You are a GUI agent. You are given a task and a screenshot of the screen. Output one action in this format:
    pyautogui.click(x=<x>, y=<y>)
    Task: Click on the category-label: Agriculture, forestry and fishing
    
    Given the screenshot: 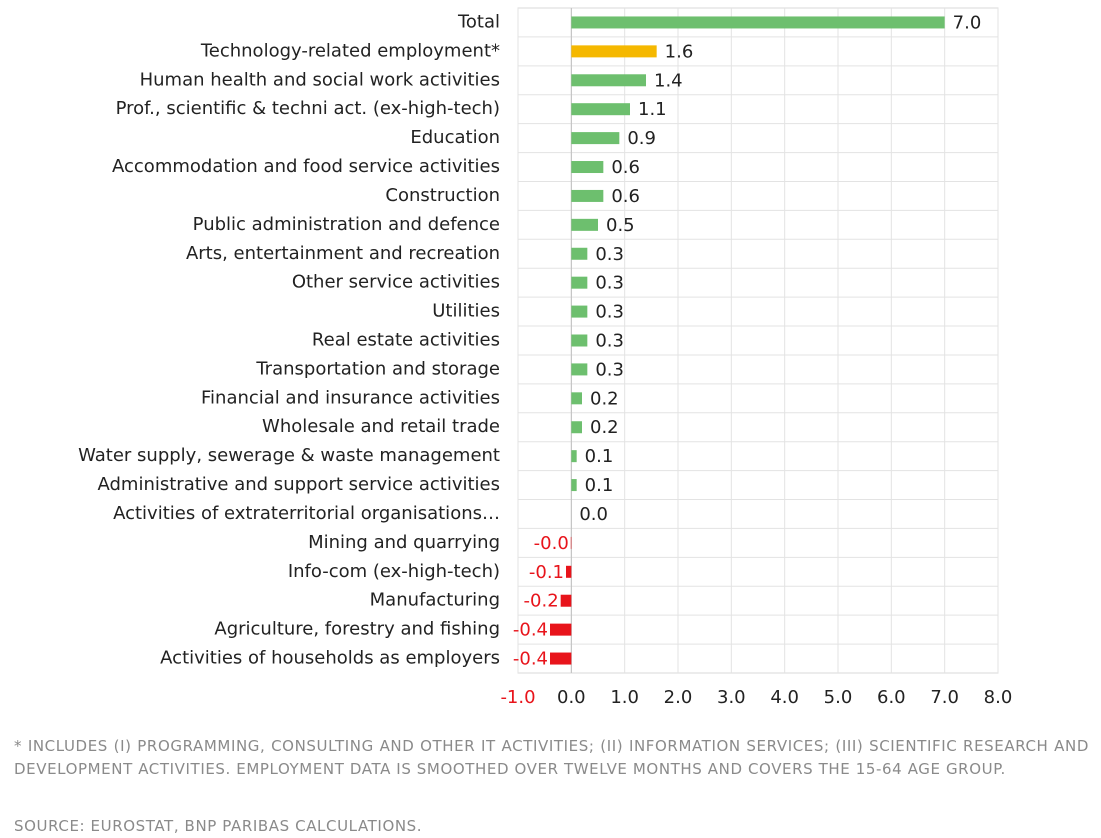 What is the action you would take?
    pyautogui.click(x=357, y=629)
    